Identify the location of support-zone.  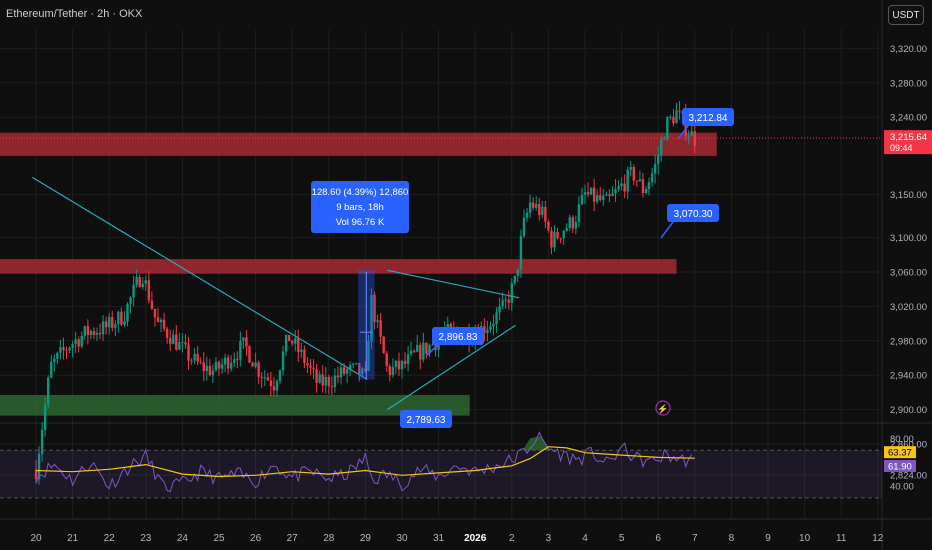
(235, 405).